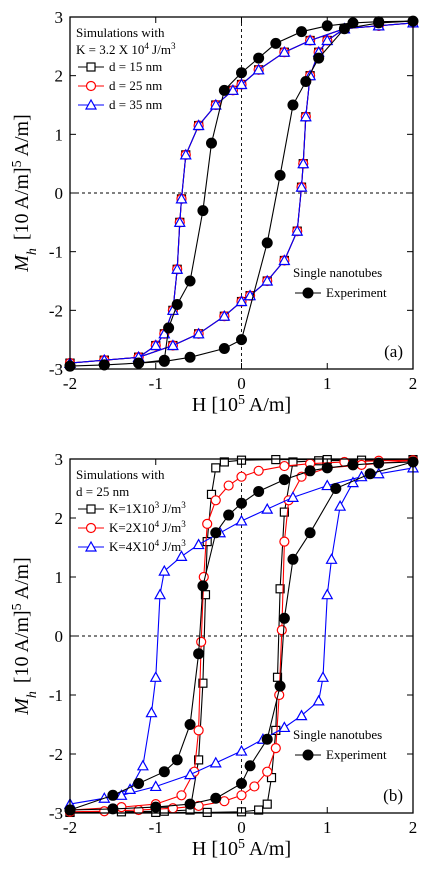 Image resolution: width=428 pixels, height=879 pixels. What do you see at coordinates (241, 849) in the screenshot?
I see `x-axis-label: H [105 A/m]` at bounding box center [241, 849].